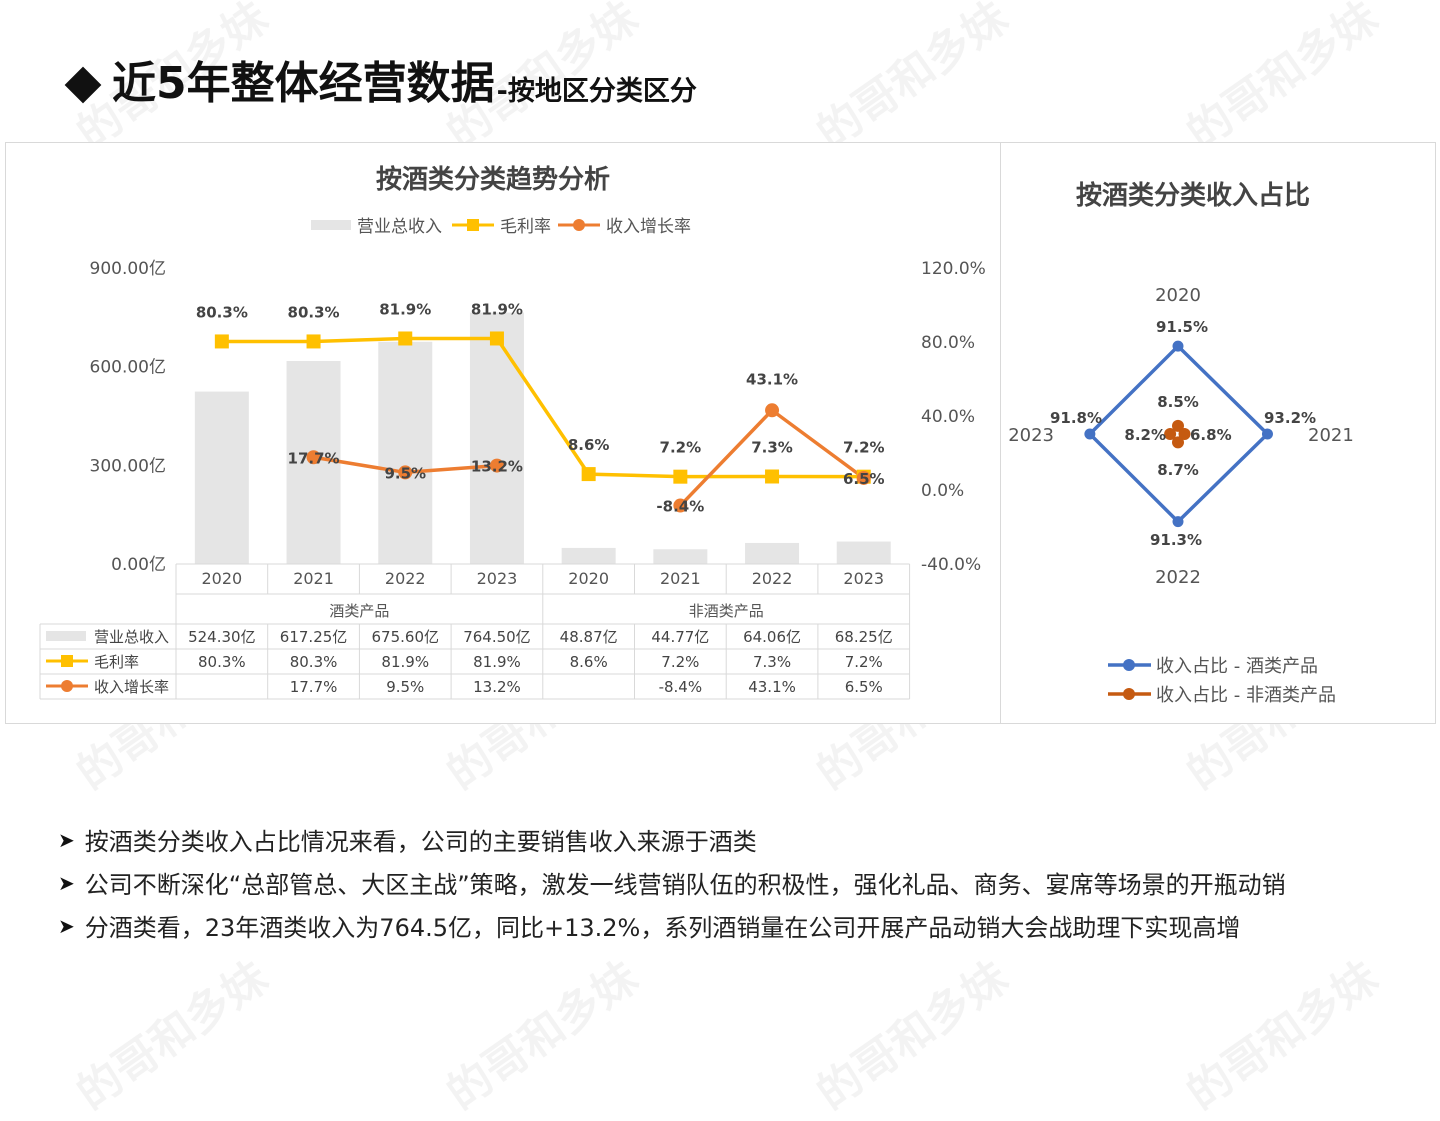 The height and width of the screenshot is (1121, 1440). I want to click on legend-marker-alcohol, so click(1129, 665).